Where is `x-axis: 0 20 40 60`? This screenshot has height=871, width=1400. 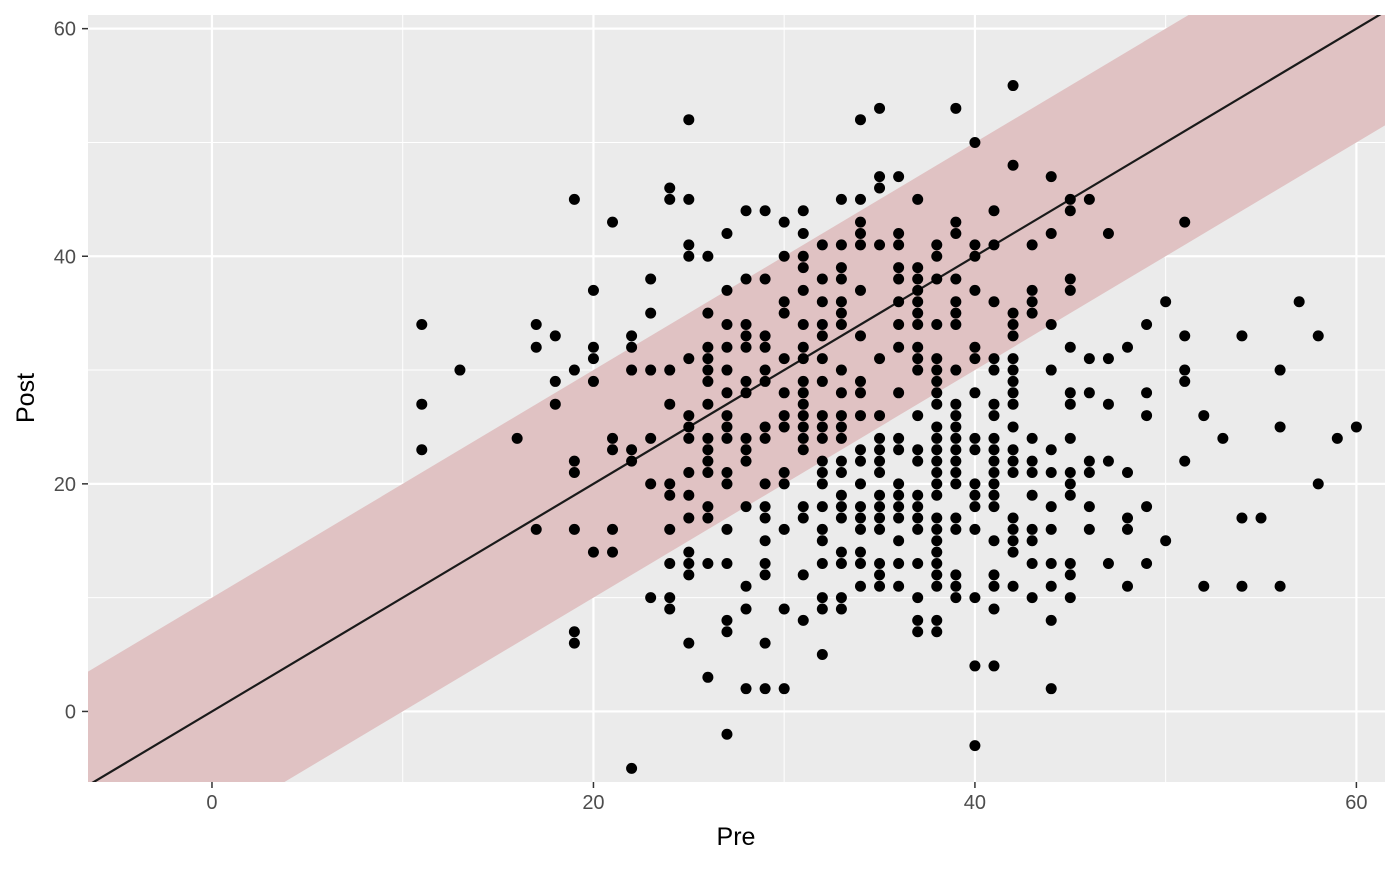
x-axis: 0 20 40 60 is located at coordinates (787, 798).